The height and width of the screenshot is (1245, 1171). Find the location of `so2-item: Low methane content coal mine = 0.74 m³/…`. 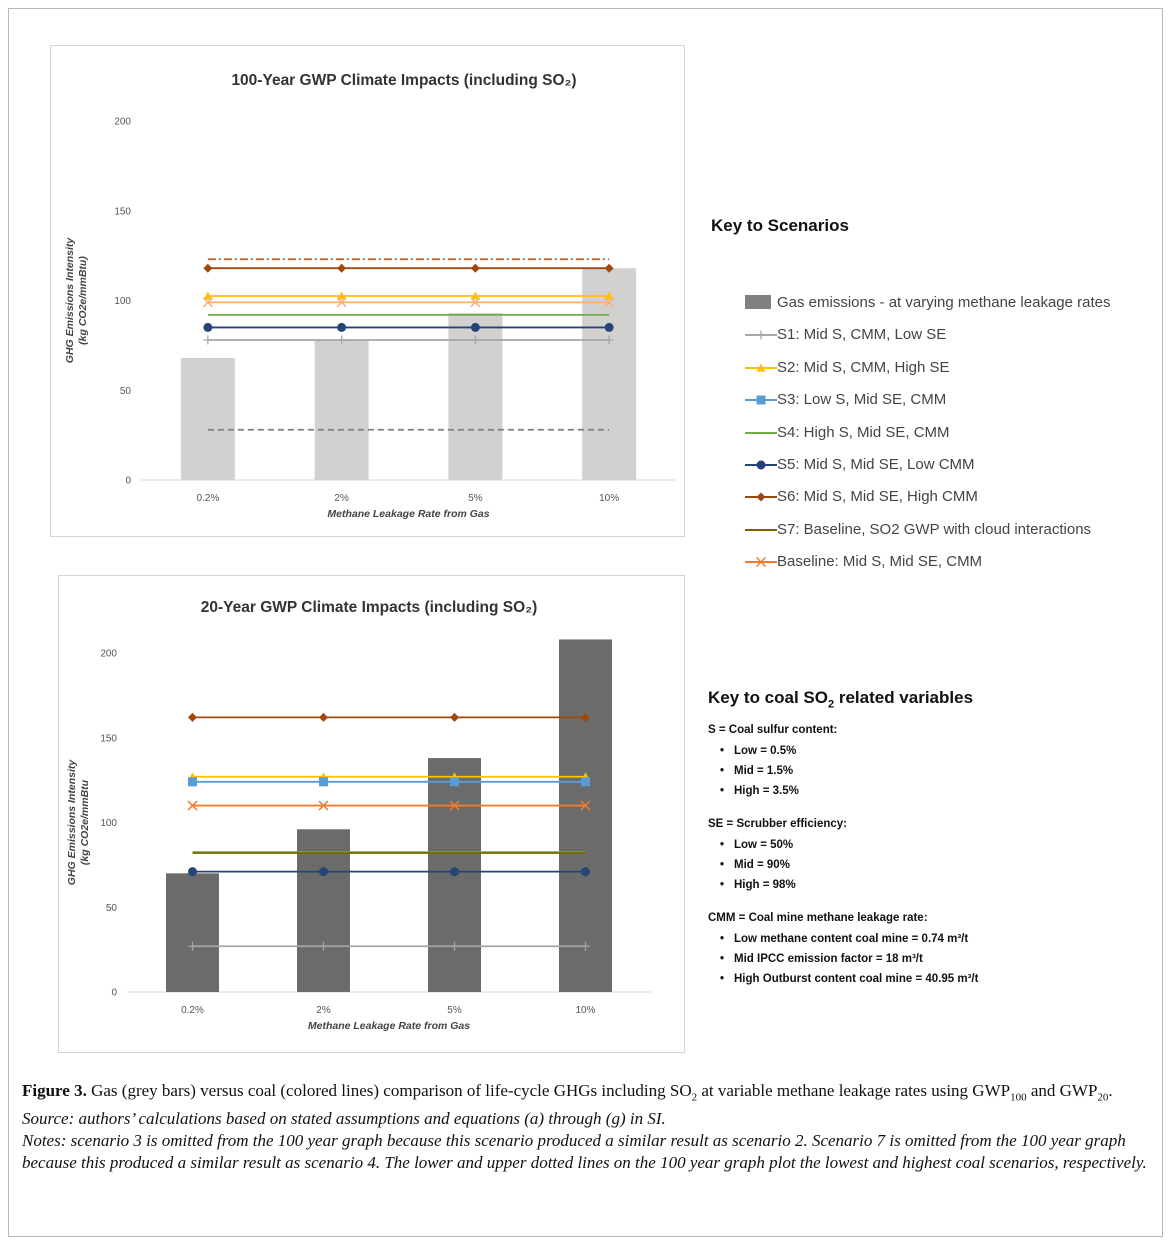

so2-item: Low methane content coal mine = 0.74 m³/… is located at coordinates (879, 939).